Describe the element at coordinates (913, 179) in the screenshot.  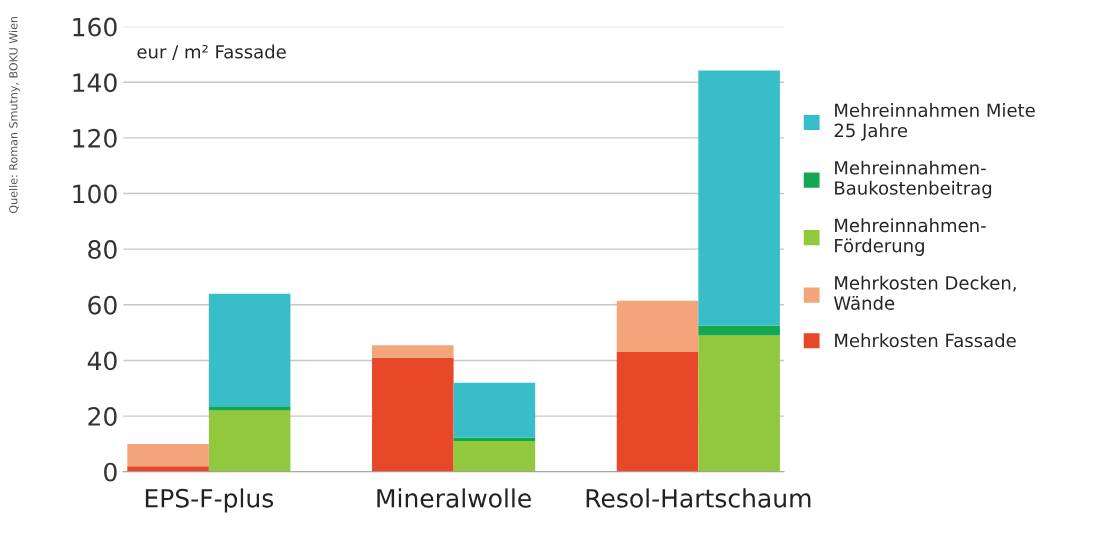
I see `legend-label: Mehreinnahmen- Baukostenbeitrag` at that location.